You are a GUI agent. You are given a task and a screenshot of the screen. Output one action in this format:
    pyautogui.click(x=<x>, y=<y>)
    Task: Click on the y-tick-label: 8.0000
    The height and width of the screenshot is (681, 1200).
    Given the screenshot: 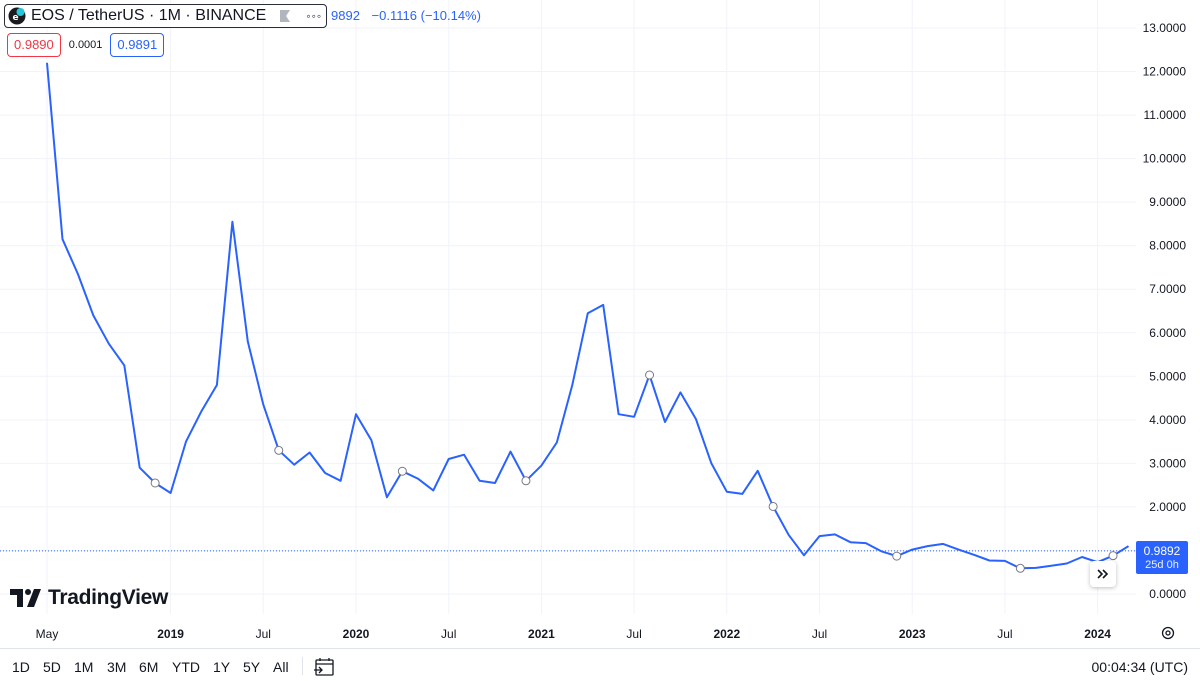 What is the action you would take?
    pyautogui.click(x=1167, y=246)
    